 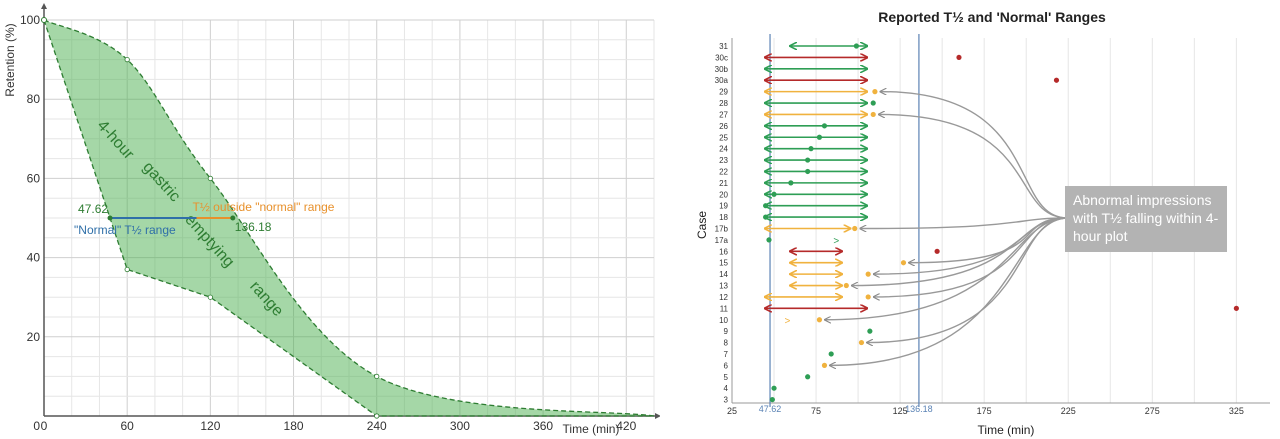 I want to click on case-label: 17b, so click(x=722, y=229).